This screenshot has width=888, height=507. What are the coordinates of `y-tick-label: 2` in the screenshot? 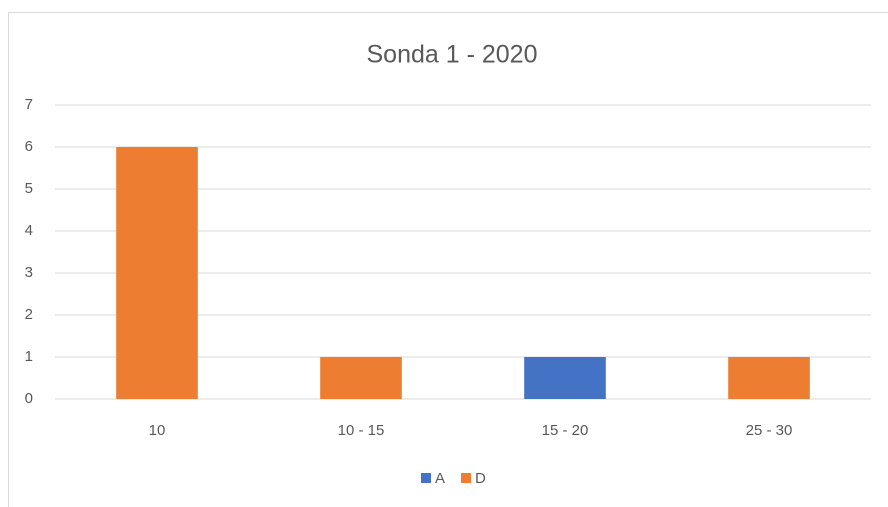 It's located at (29, 314).